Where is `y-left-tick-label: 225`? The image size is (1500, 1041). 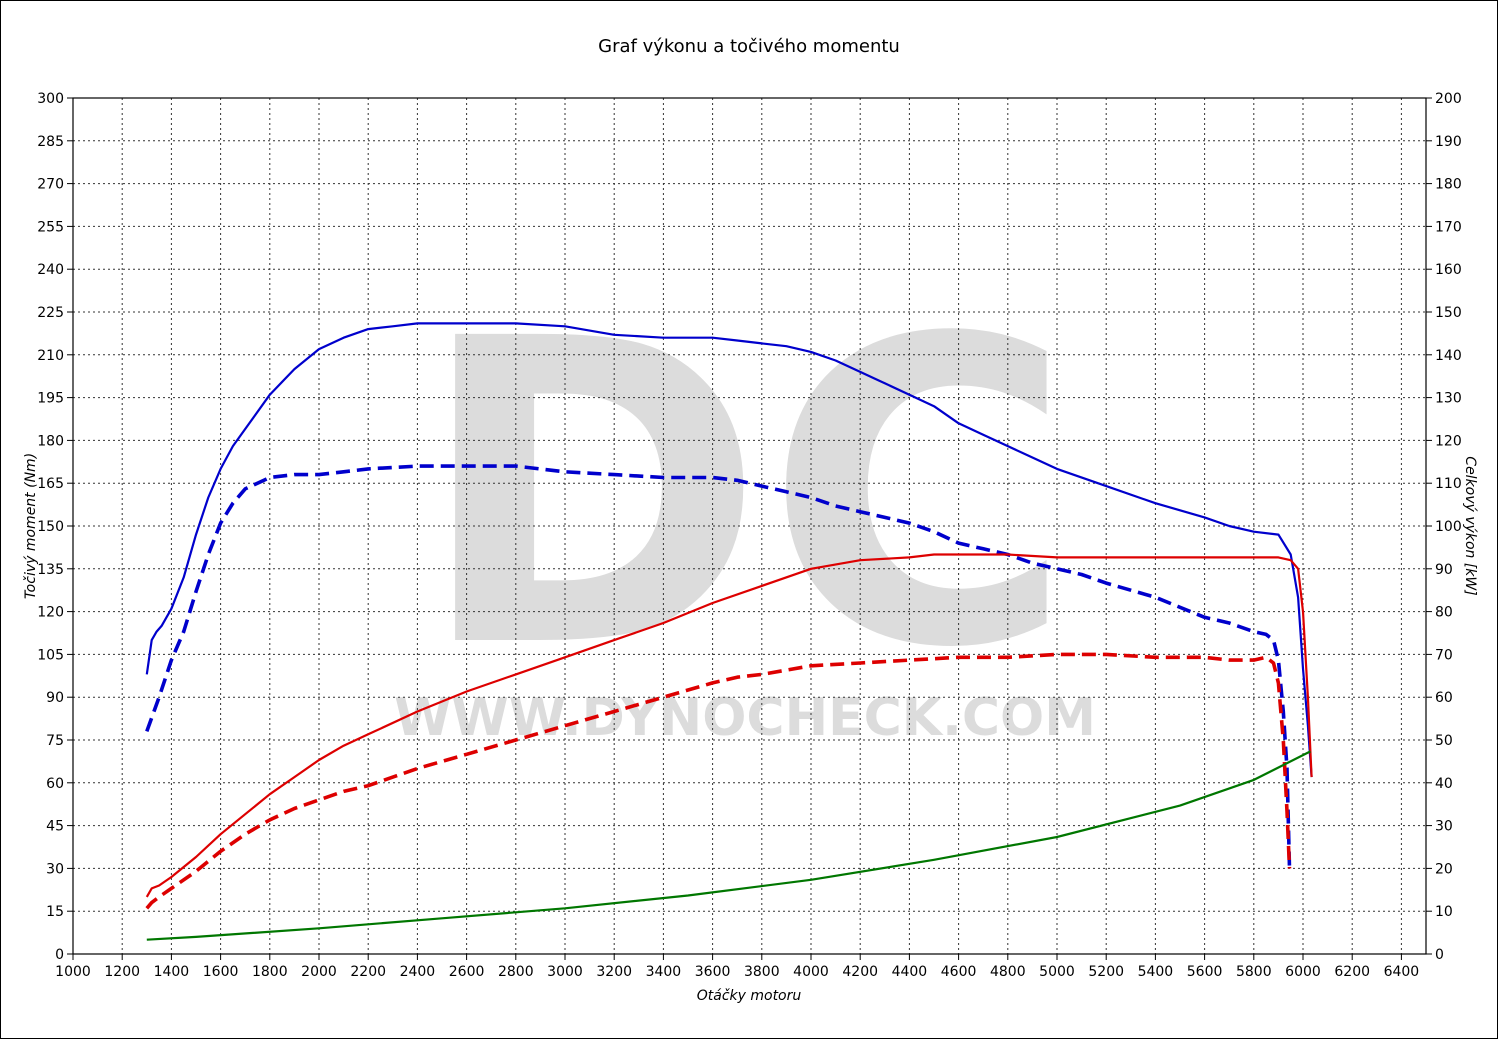 y-left-tick-label: 225 is located at coordinates (50, 313).